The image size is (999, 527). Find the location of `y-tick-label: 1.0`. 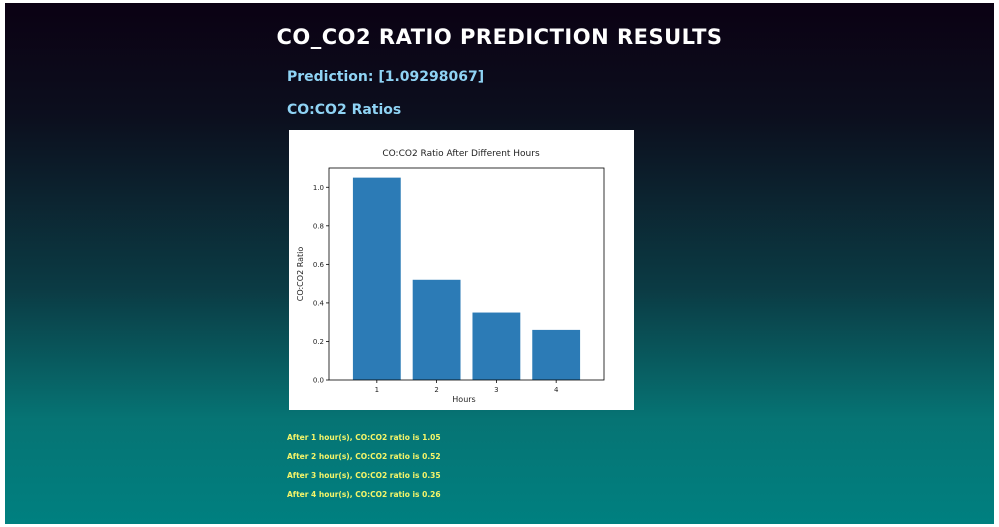

y-tick-label: 1.0 is located at coordinates (318, 188).